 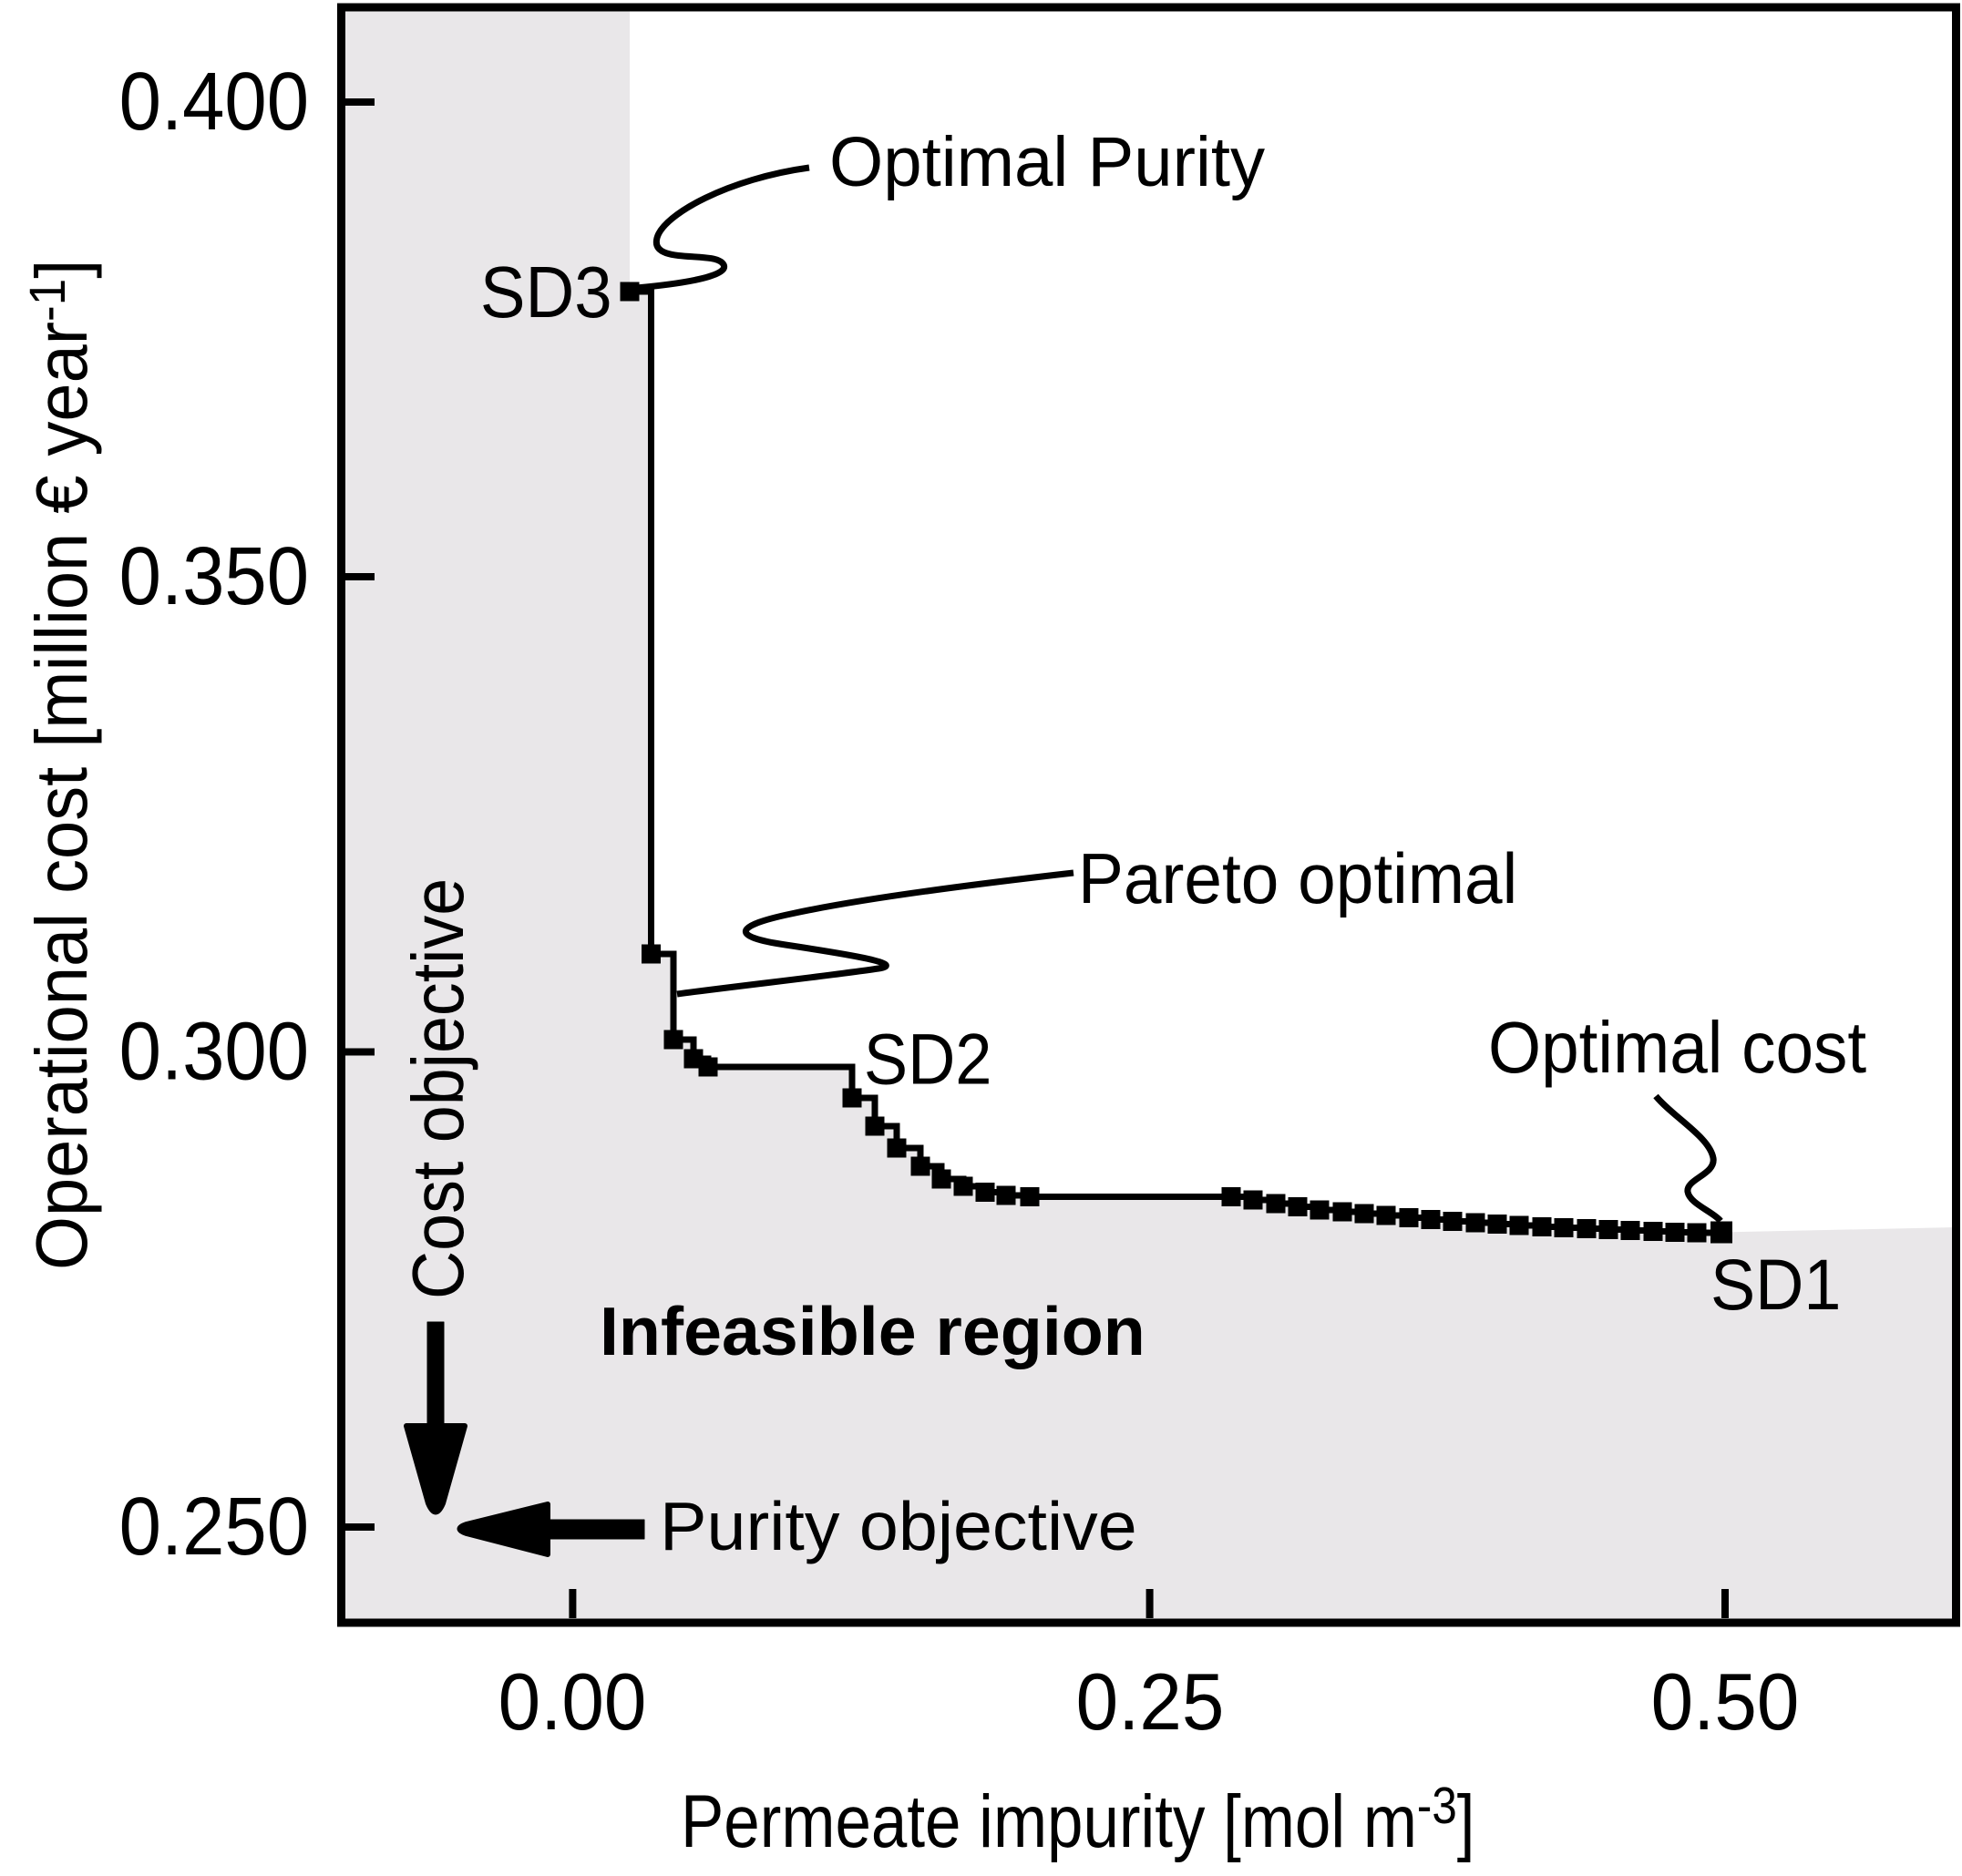 I want to click on svg-text:Operational cost [million € ye: Operational cost [million € year-1], so click(x=61, y=765).